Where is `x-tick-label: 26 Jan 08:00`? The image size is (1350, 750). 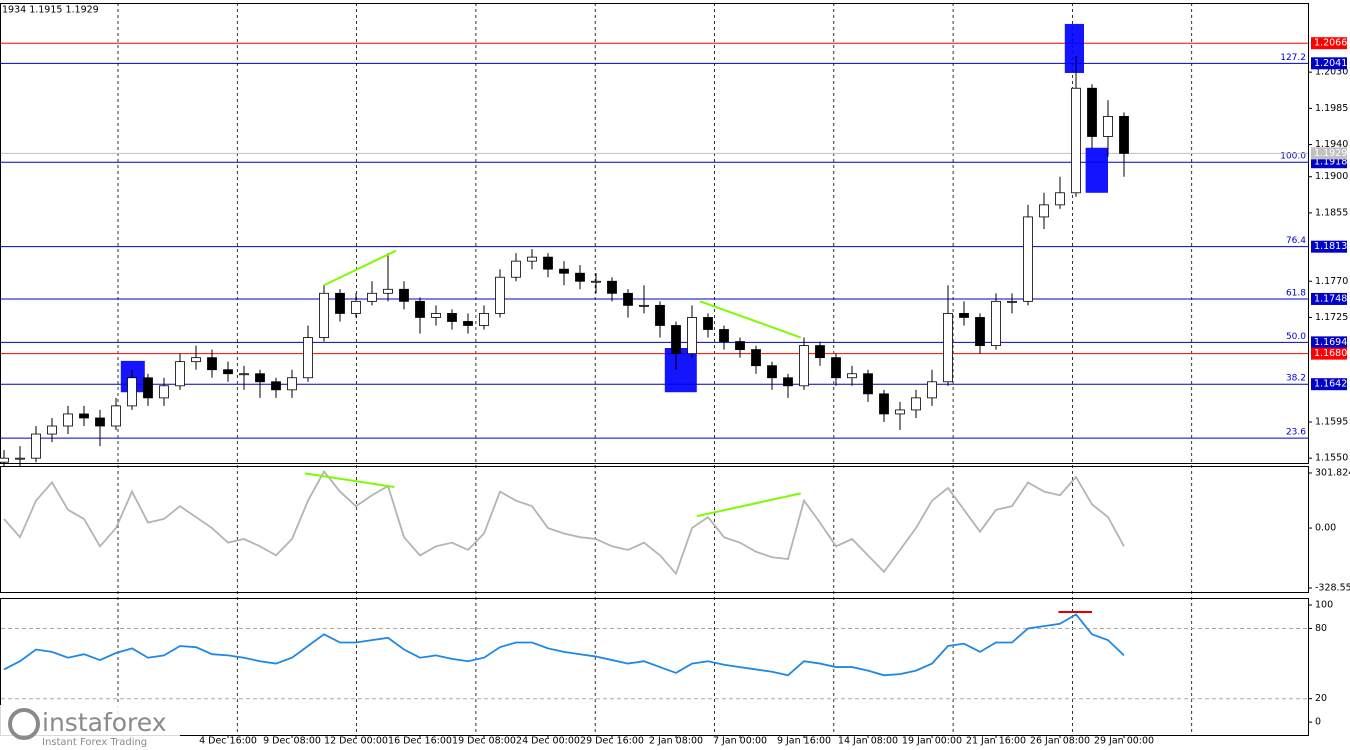
x-tick-label: 26 Jan 08:00 is located at coordinates (1060, 741).